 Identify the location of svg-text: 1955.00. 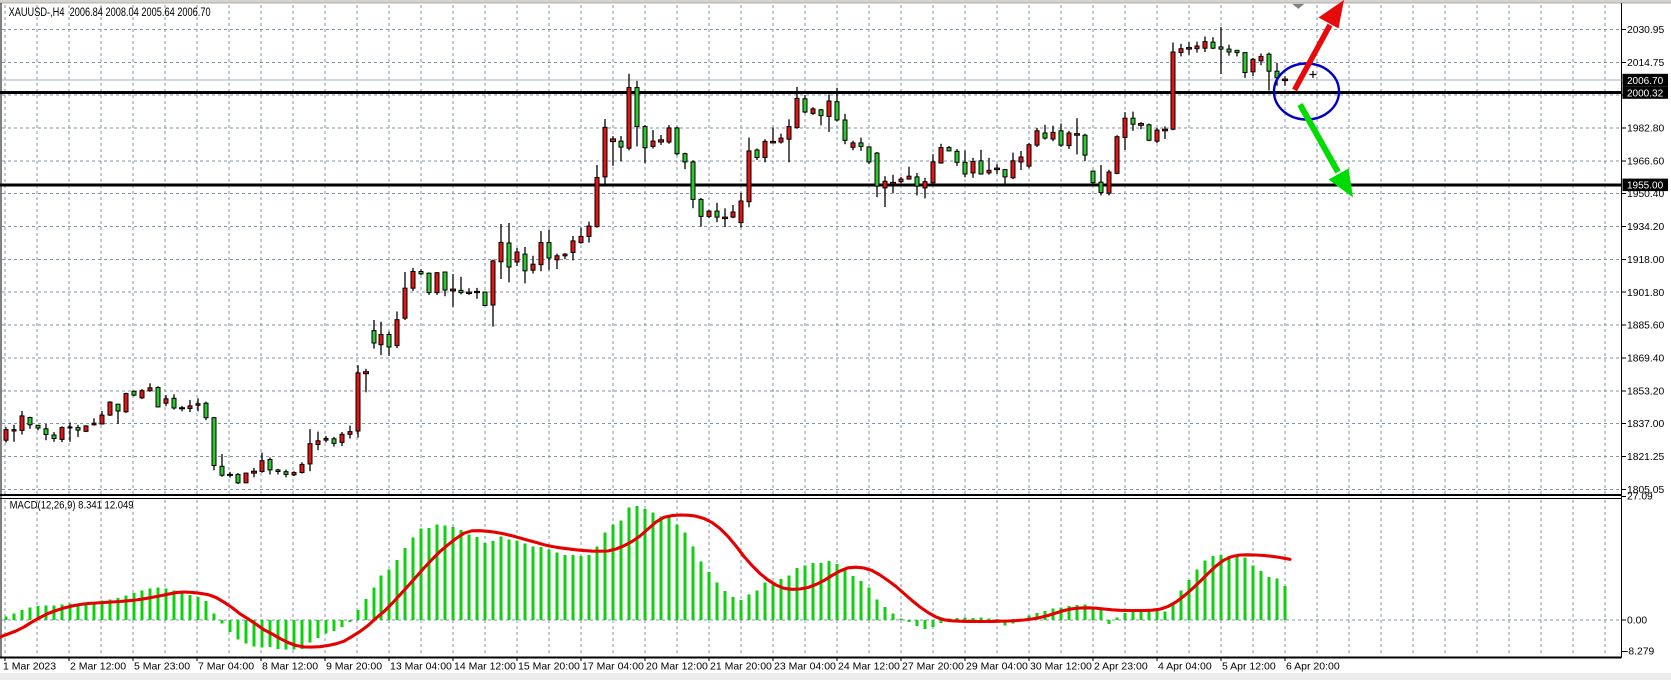
(1645, 186).